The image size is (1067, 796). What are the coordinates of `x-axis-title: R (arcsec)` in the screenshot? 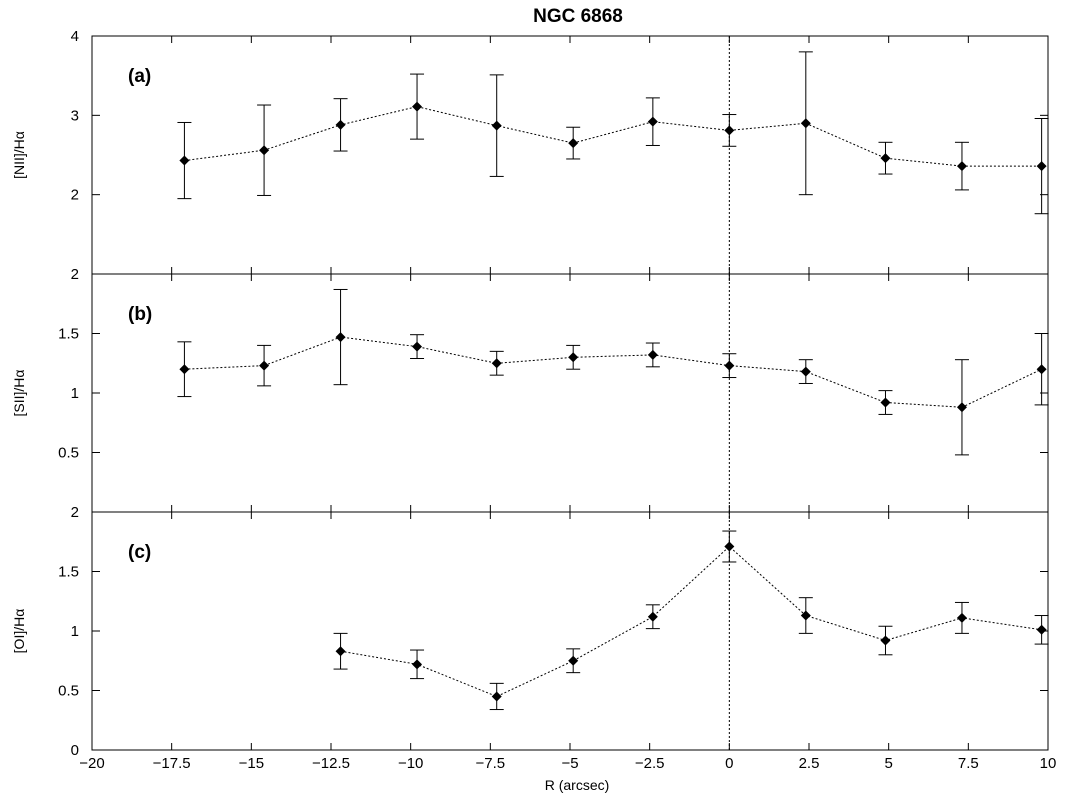 It's located at (577, 785).